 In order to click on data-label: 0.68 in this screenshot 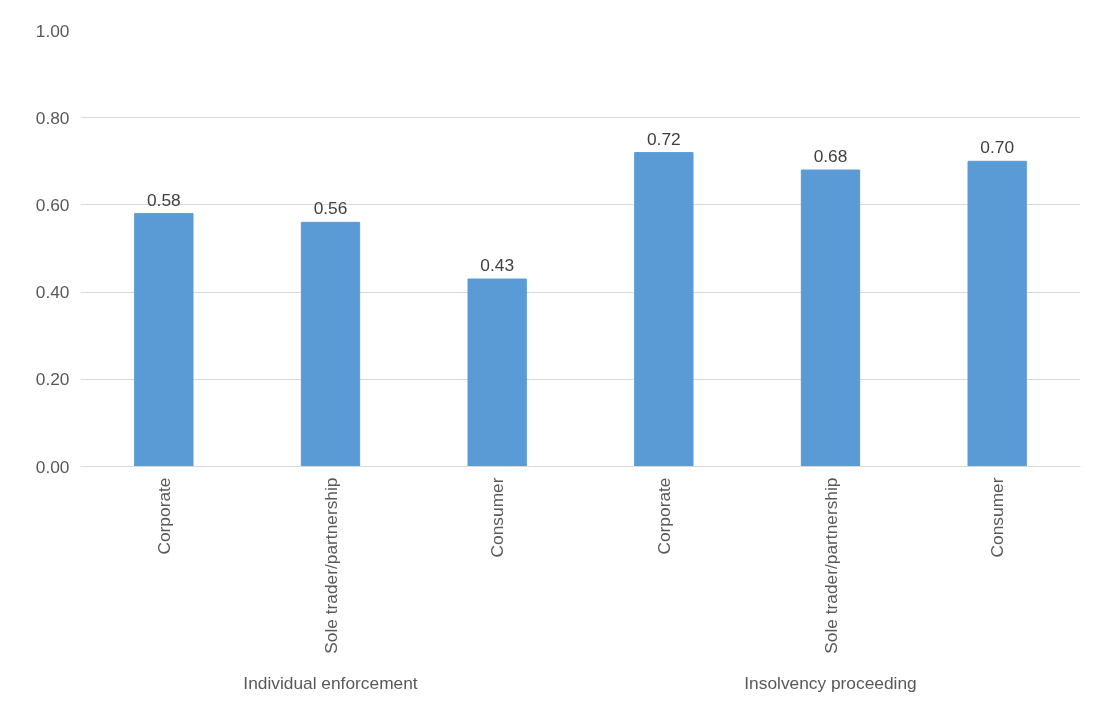, I will do `click(830, 156)`.